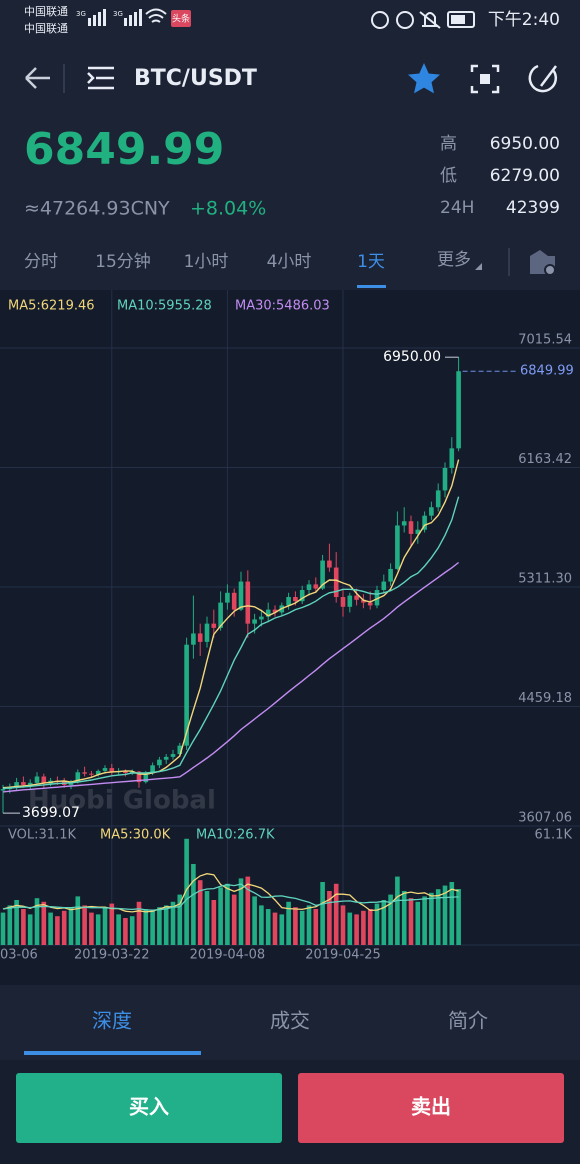  I want to click on sell-button, so click(431, 1108).